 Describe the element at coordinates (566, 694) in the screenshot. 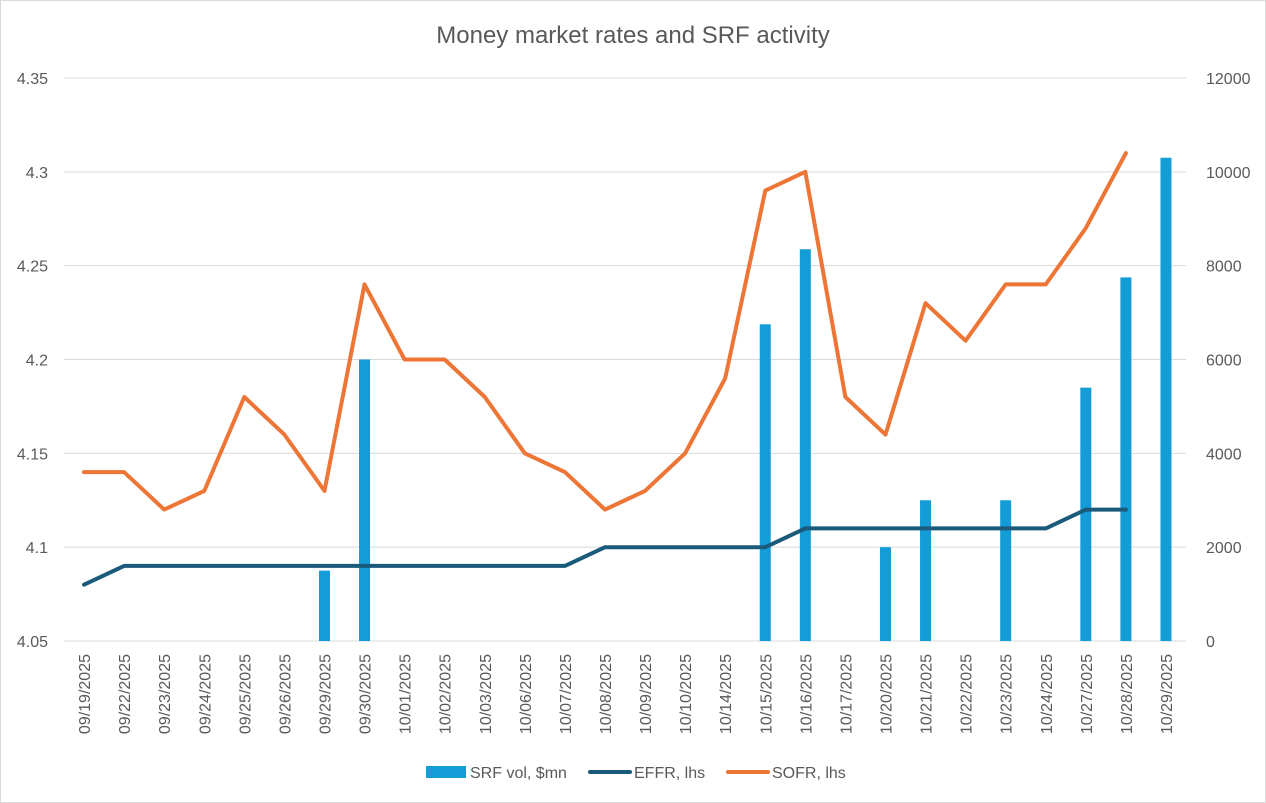

I see `x-tick-label: 10/07/2025` at that location.